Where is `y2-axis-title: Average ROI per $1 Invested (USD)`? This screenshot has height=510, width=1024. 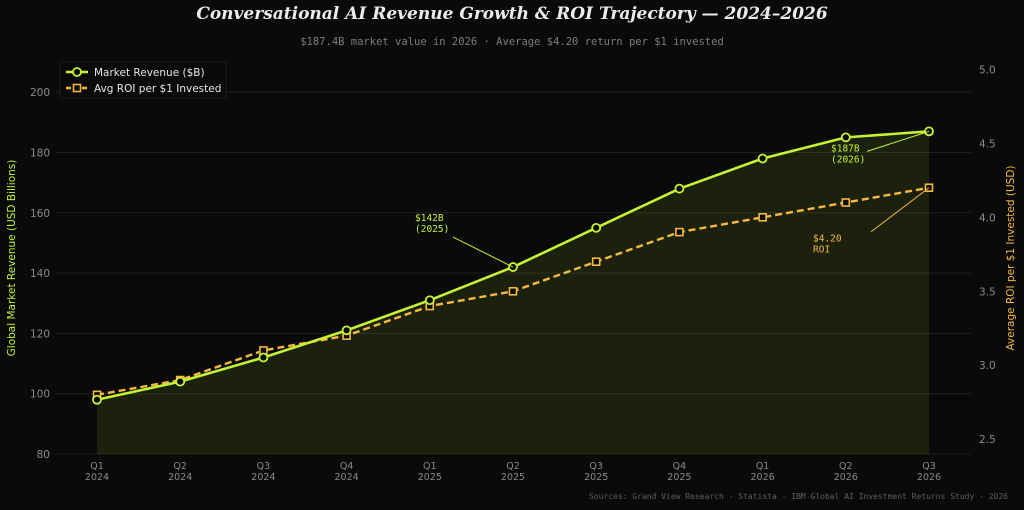
y2-axis-title: Average ROI per $1 Invested (USD) is located at coordinates (1011, 257).